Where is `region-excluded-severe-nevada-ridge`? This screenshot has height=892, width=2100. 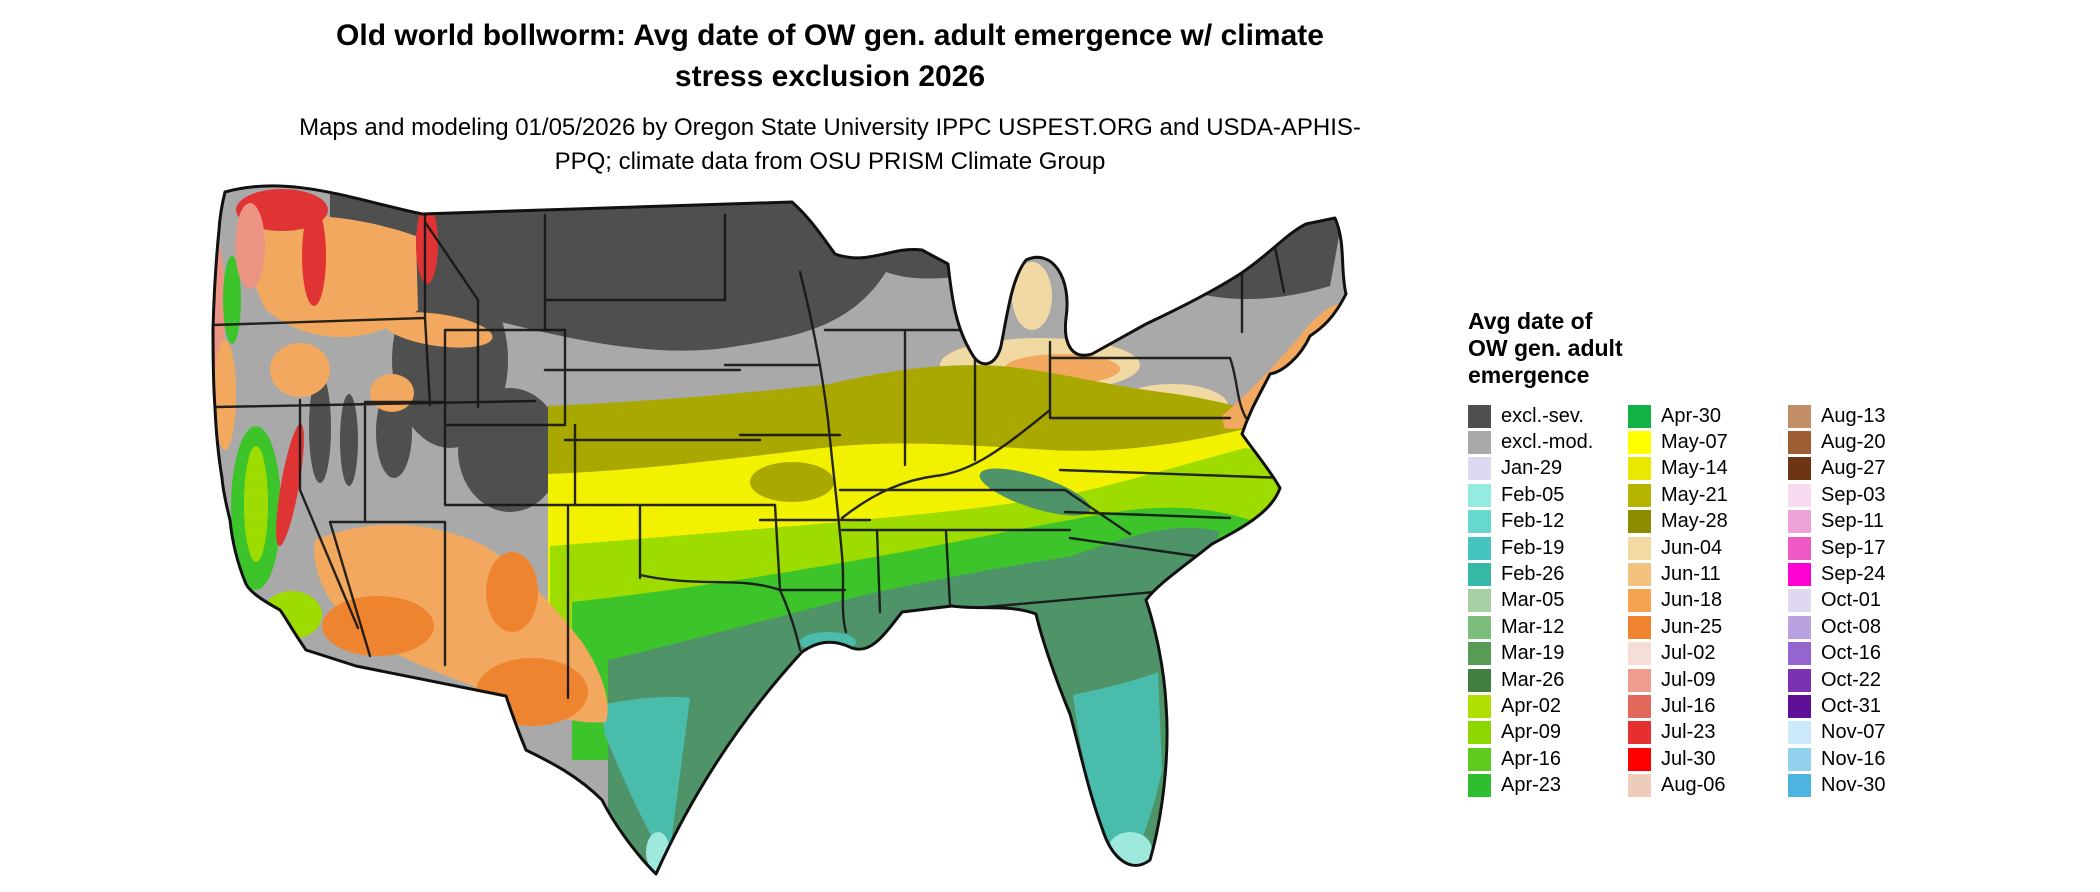
region-excluded-severe-nevada-ridge is located at coordinates (320, 428).